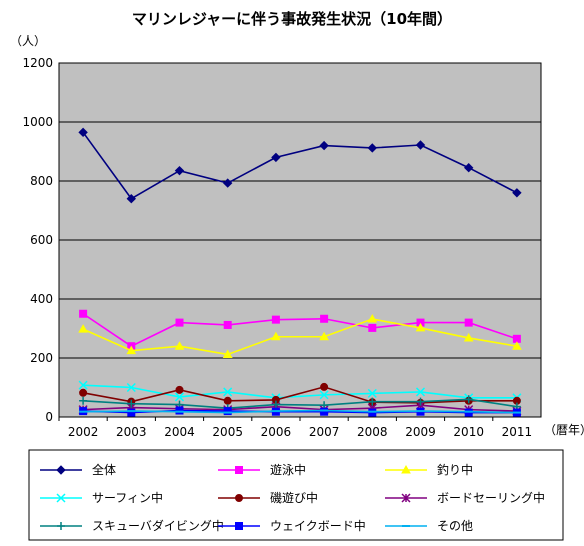 Image resolution: width=584 pixels, height=546 pixels. I want to click on y-tick-label: 1200, so click(37, 63).